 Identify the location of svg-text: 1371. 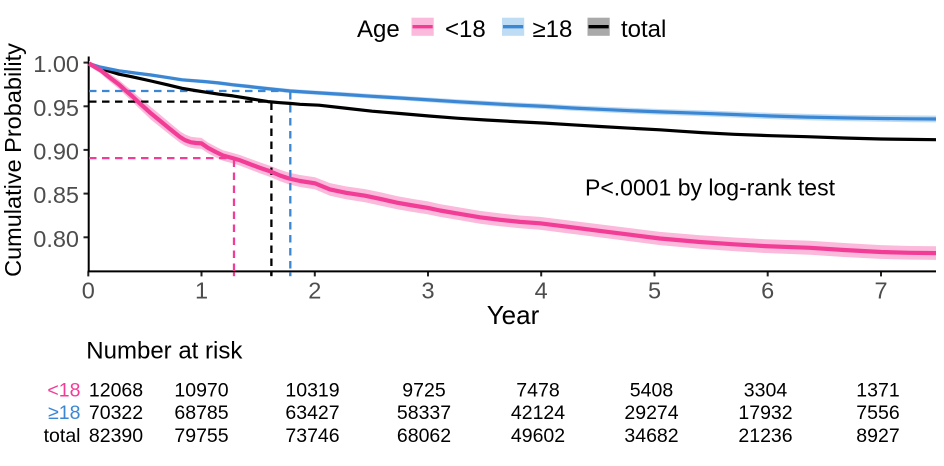
(877, 390).